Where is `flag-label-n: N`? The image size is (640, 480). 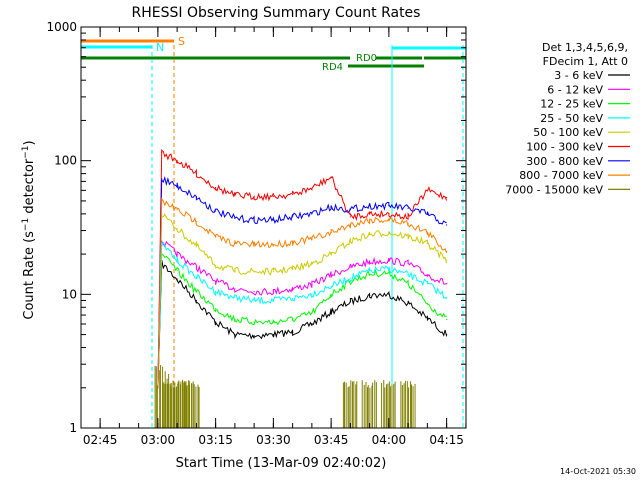 flag-label-n: N is located at coordinates (160, 47).